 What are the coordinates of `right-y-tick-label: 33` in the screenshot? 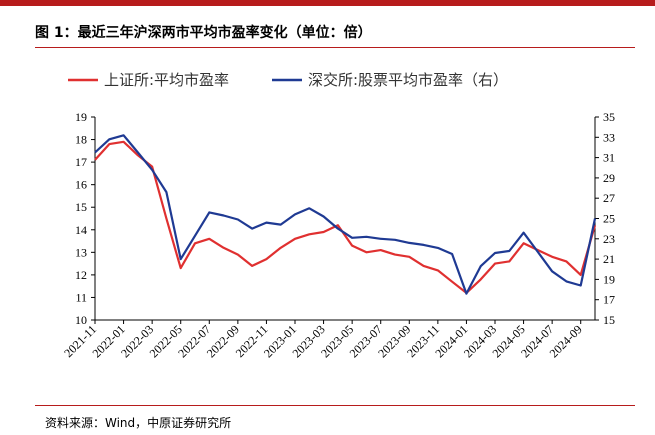 It's located at (609, 137).